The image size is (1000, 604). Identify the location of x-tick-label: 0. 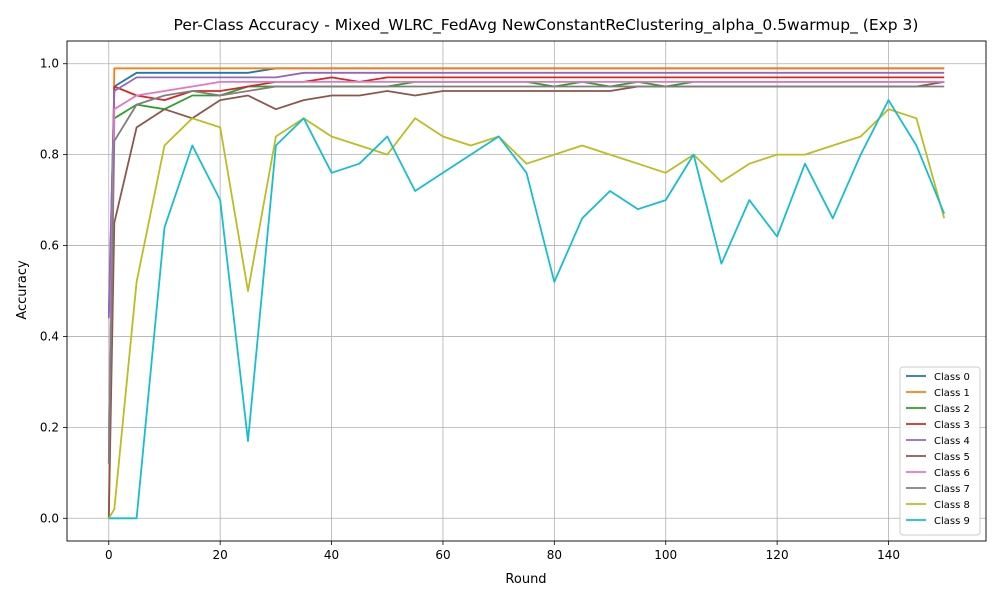
(109, 555).